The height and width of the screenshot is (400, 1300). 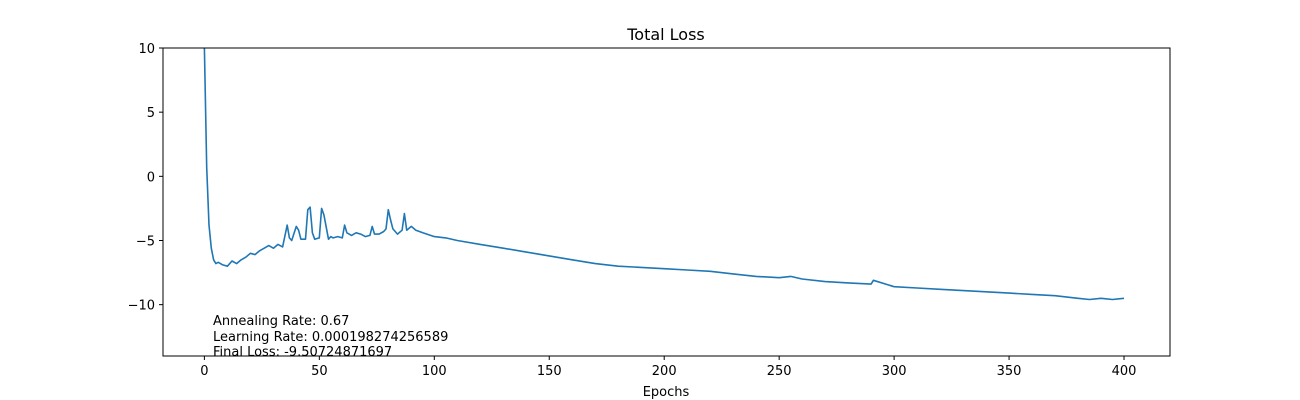 I want to click on x-tick-label: 300, so click(x=894, y=371).